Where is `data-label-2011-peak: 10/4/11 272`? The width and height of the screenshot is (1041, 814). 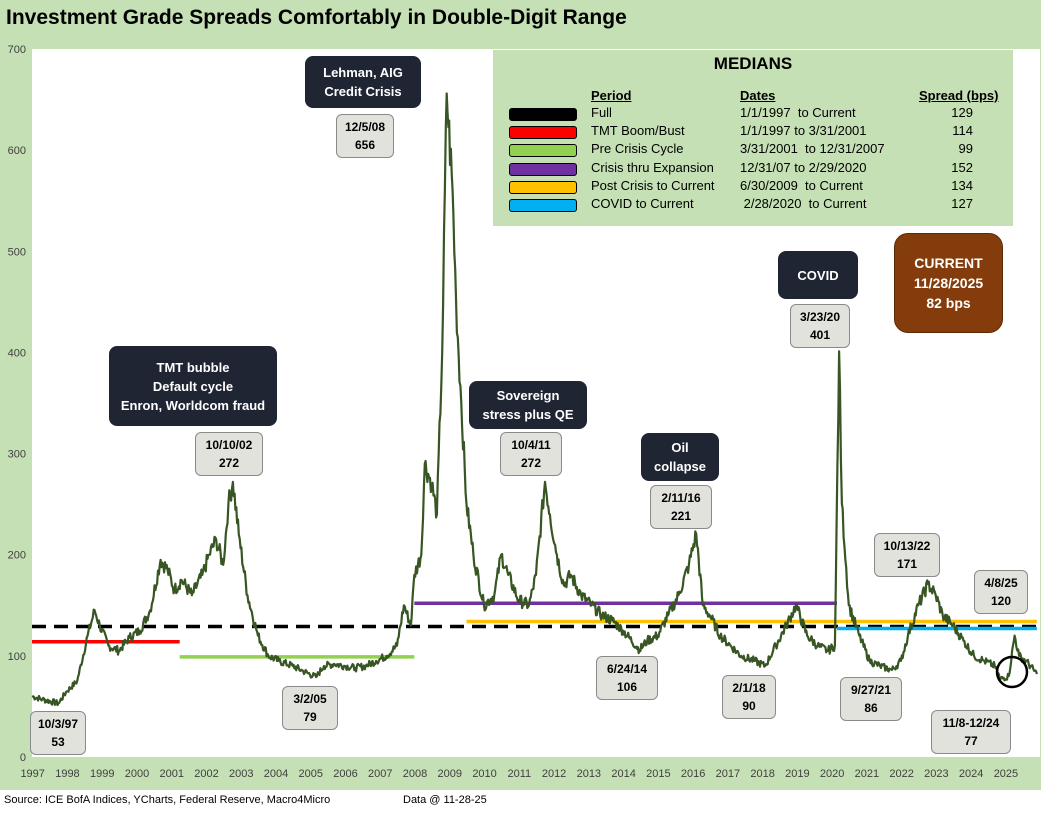
data-label-2011-peak: 10/4/11 272 is located at coordinates (531, 454).